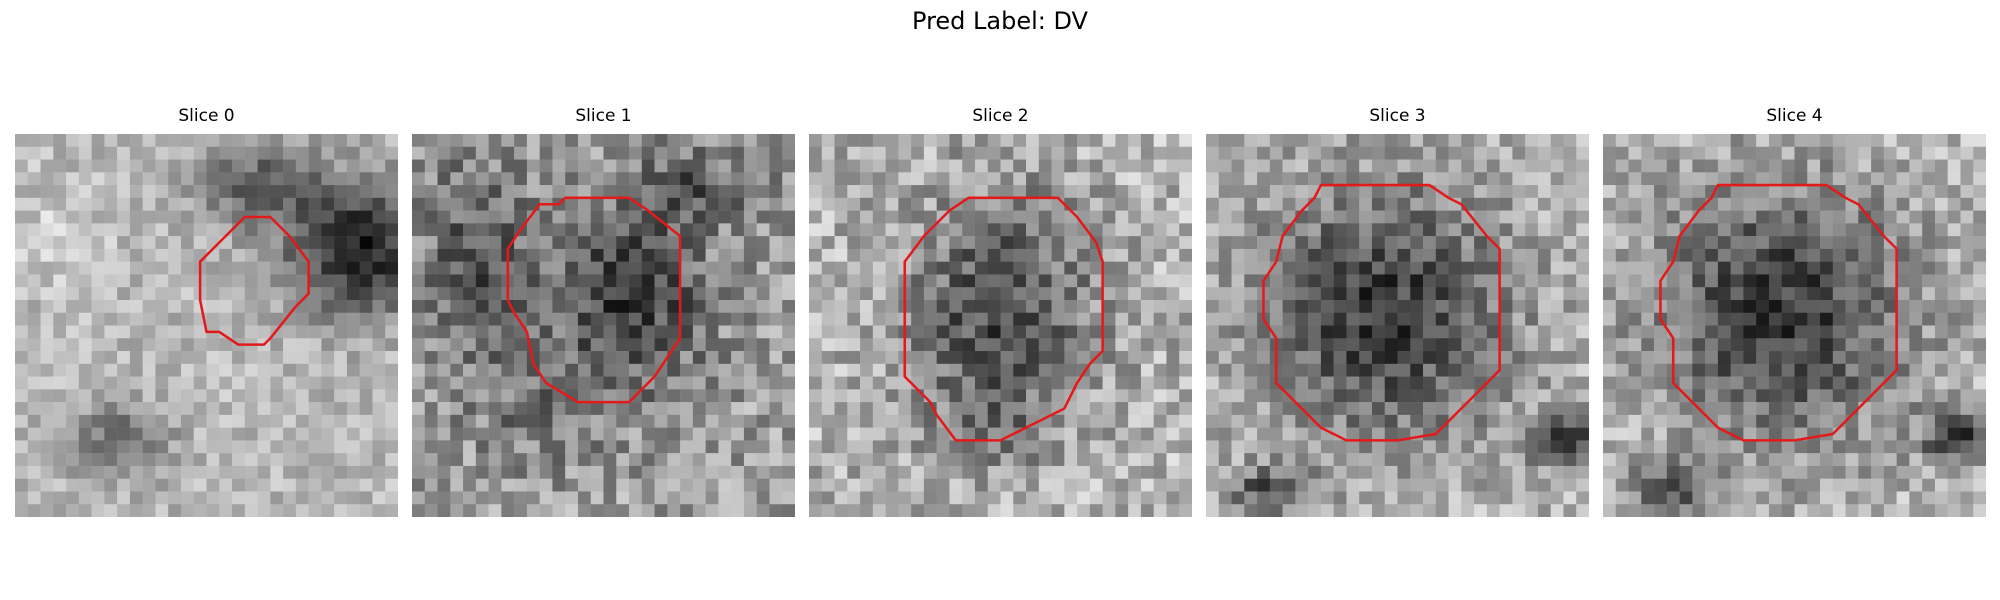 This screenshot has height=600, width=2000. I want to click on figure-title: Pred Label: DV, so click(1000, 21).